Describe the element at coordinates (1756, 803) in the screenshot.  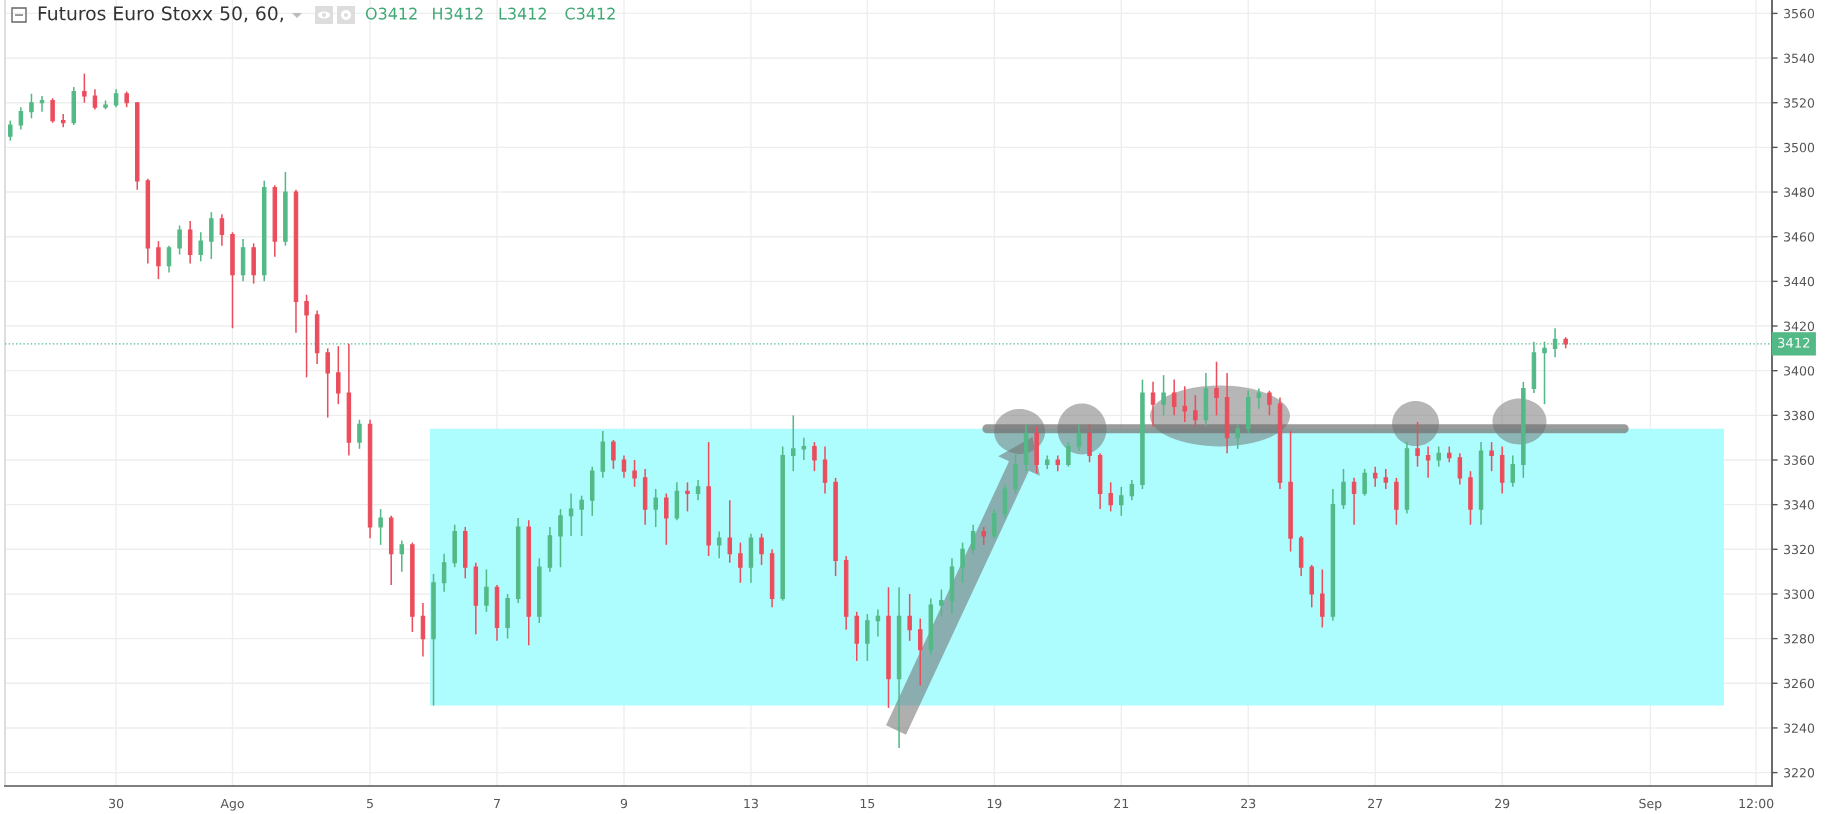
I see `x-tick-label: 12:00` at that location.